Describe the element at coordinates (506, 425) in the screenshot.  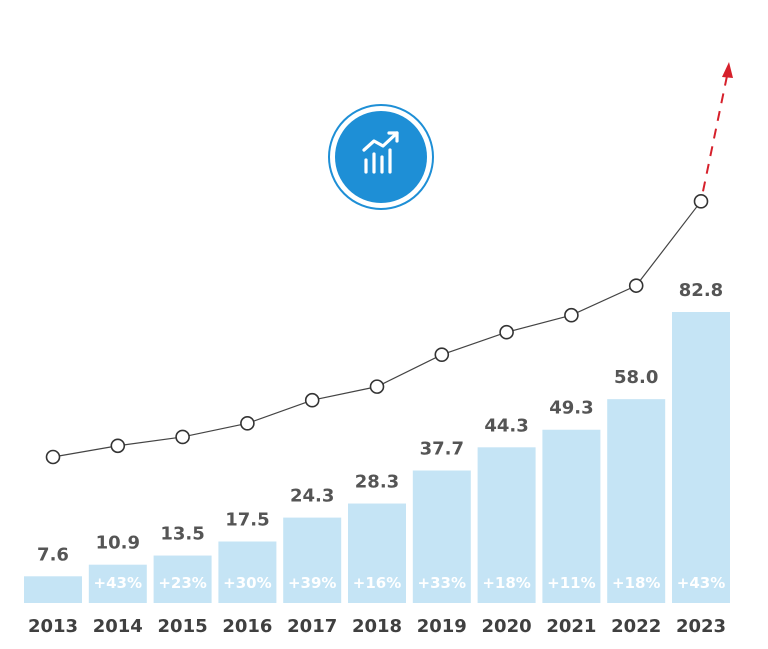
I see `value-label-2020: 44.3` at that location.